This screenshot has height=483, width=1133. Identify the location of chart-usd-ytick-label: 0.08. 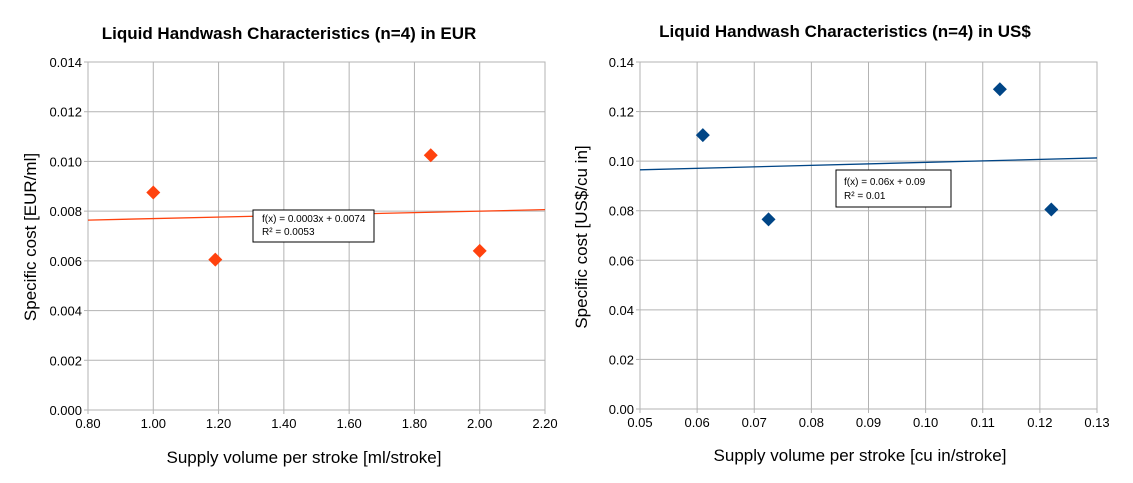
(621, 211).